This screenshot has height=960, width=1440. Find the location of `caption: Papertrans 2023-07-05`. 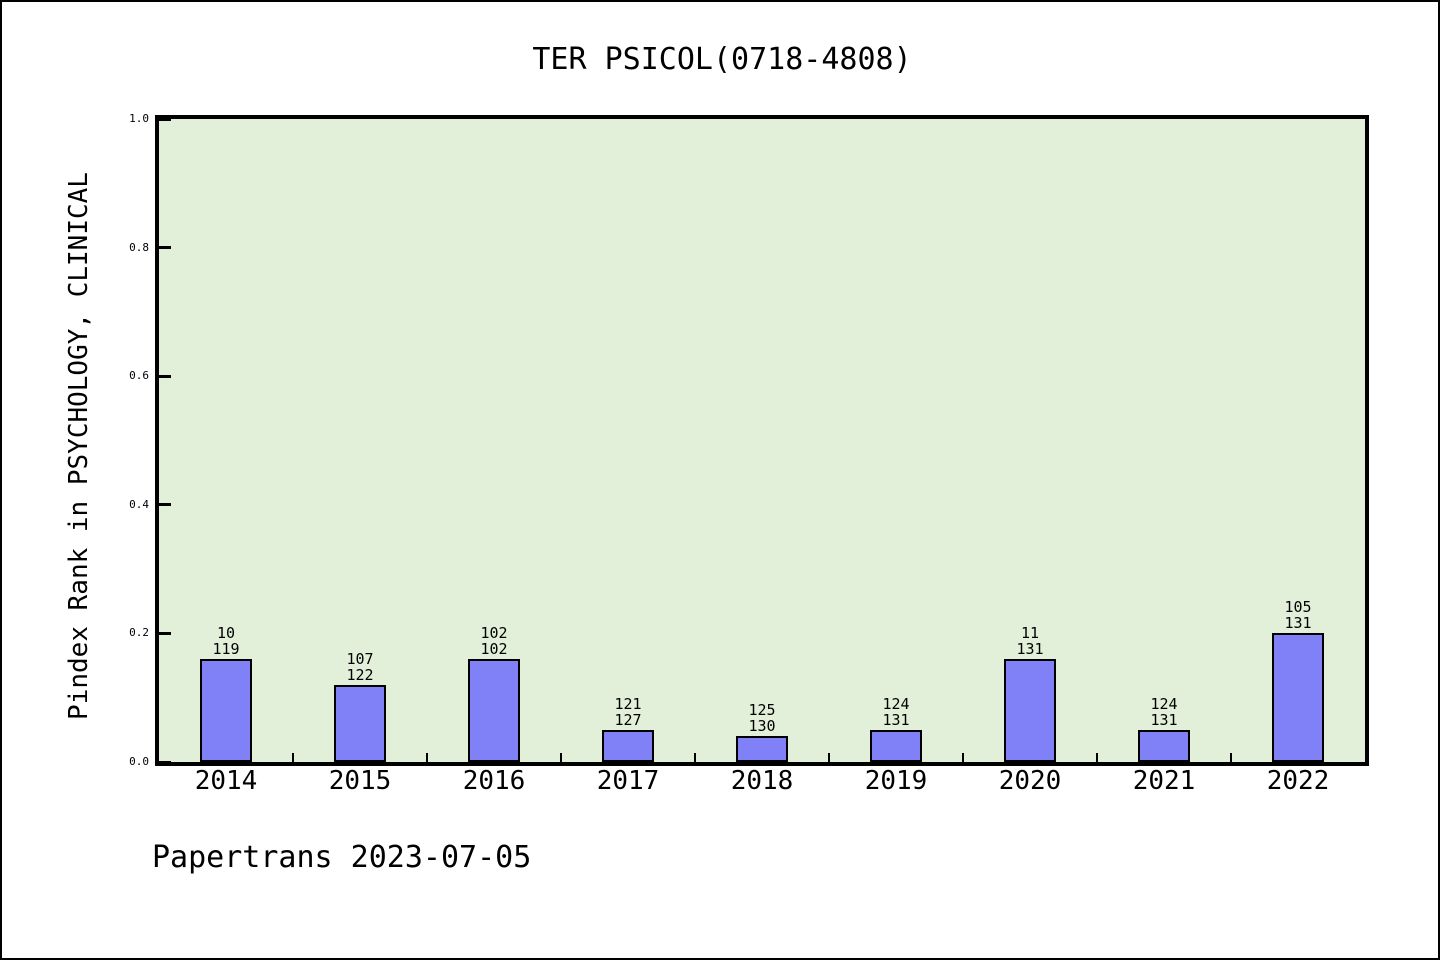

caption: Papertrans 2023-07-05 is located at coordinates (342, 857).